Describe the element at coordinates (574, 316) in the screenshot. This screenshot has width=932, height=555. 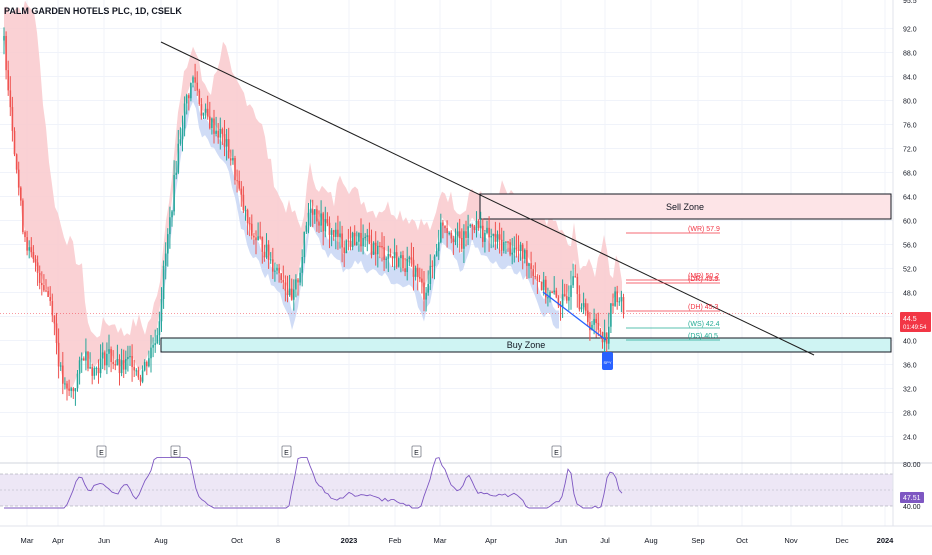
I see `wedge-line` at that location.